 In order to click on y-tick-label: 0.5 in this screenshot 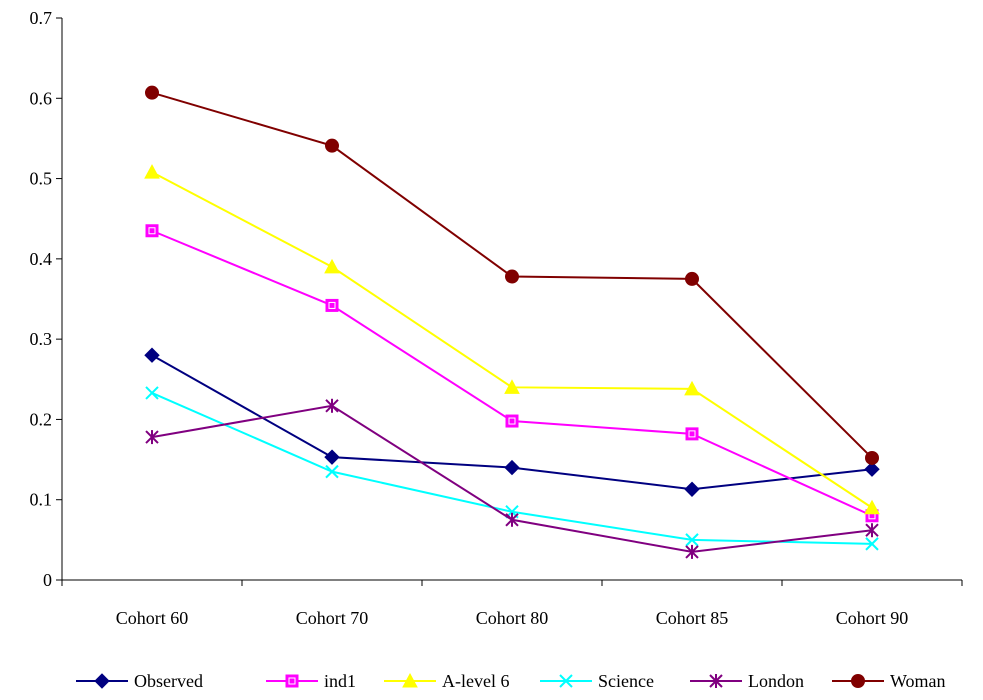, I will do `click(41, 179)`.